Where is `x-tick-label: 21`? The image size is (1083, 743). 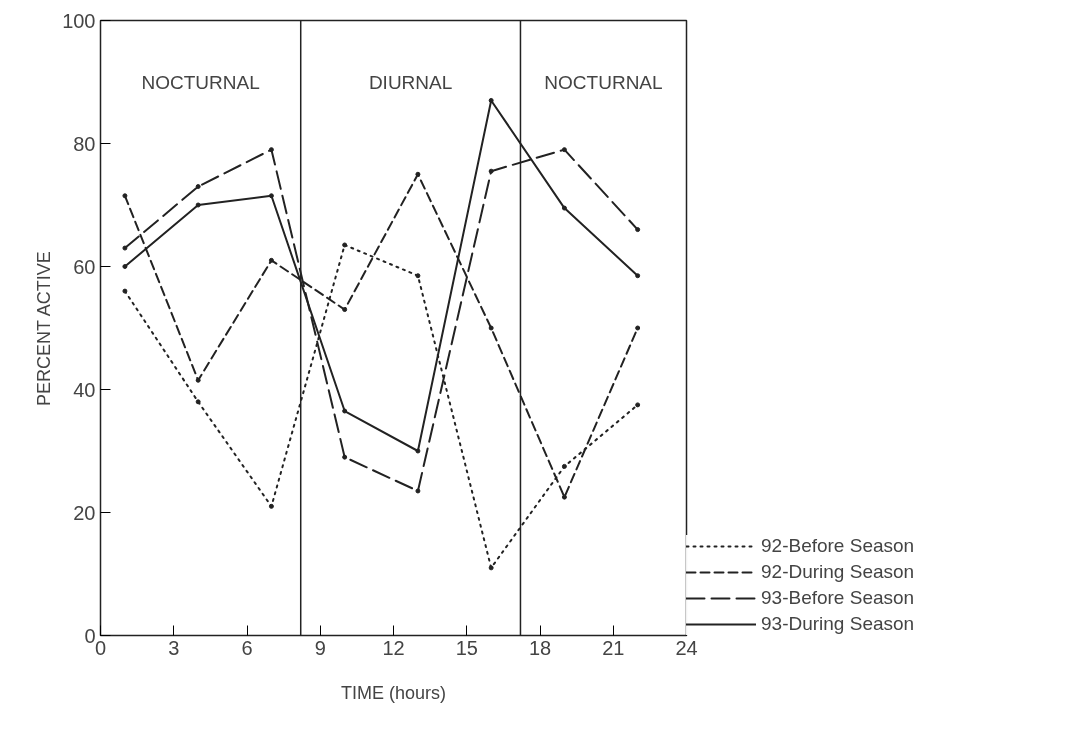
x-tick-label: 21 is located at coordinates (613, 647).